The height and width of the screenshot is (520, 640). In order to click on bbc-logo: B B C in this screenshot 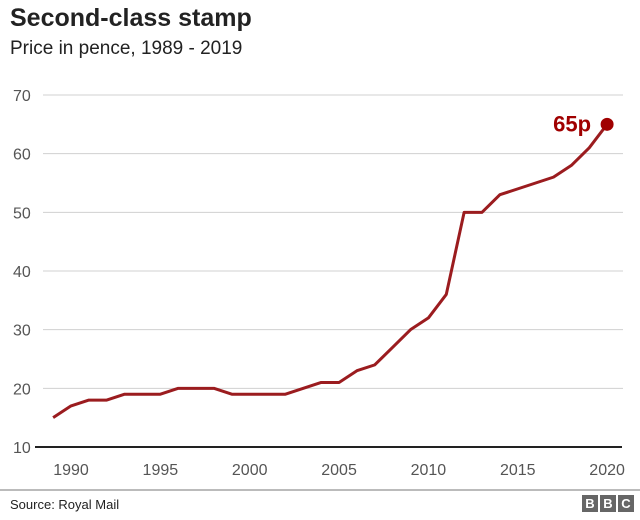, I will do `click(608, 503)`.